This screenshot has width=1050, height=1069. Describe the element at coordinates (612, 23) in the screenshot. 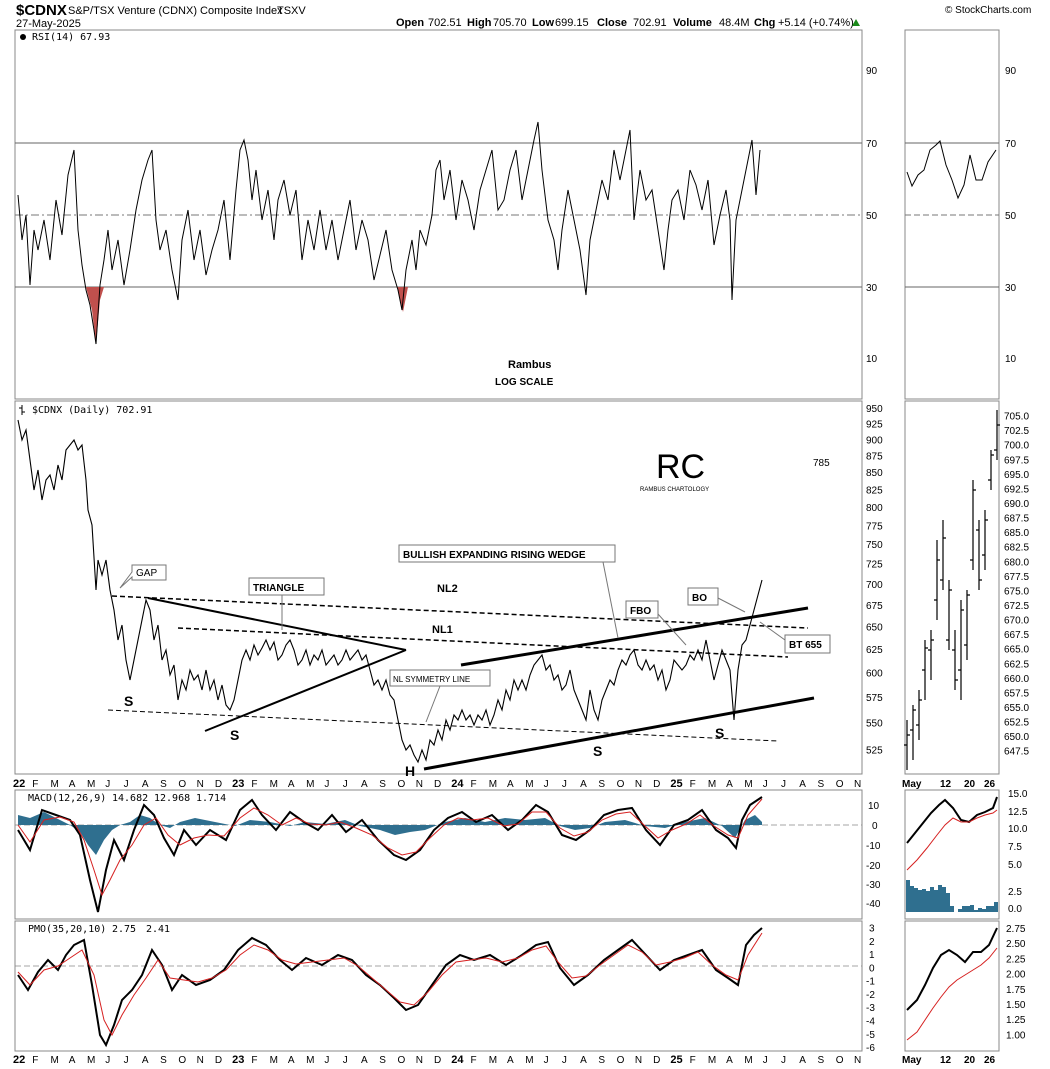

I see `close-label: Close` at that location.